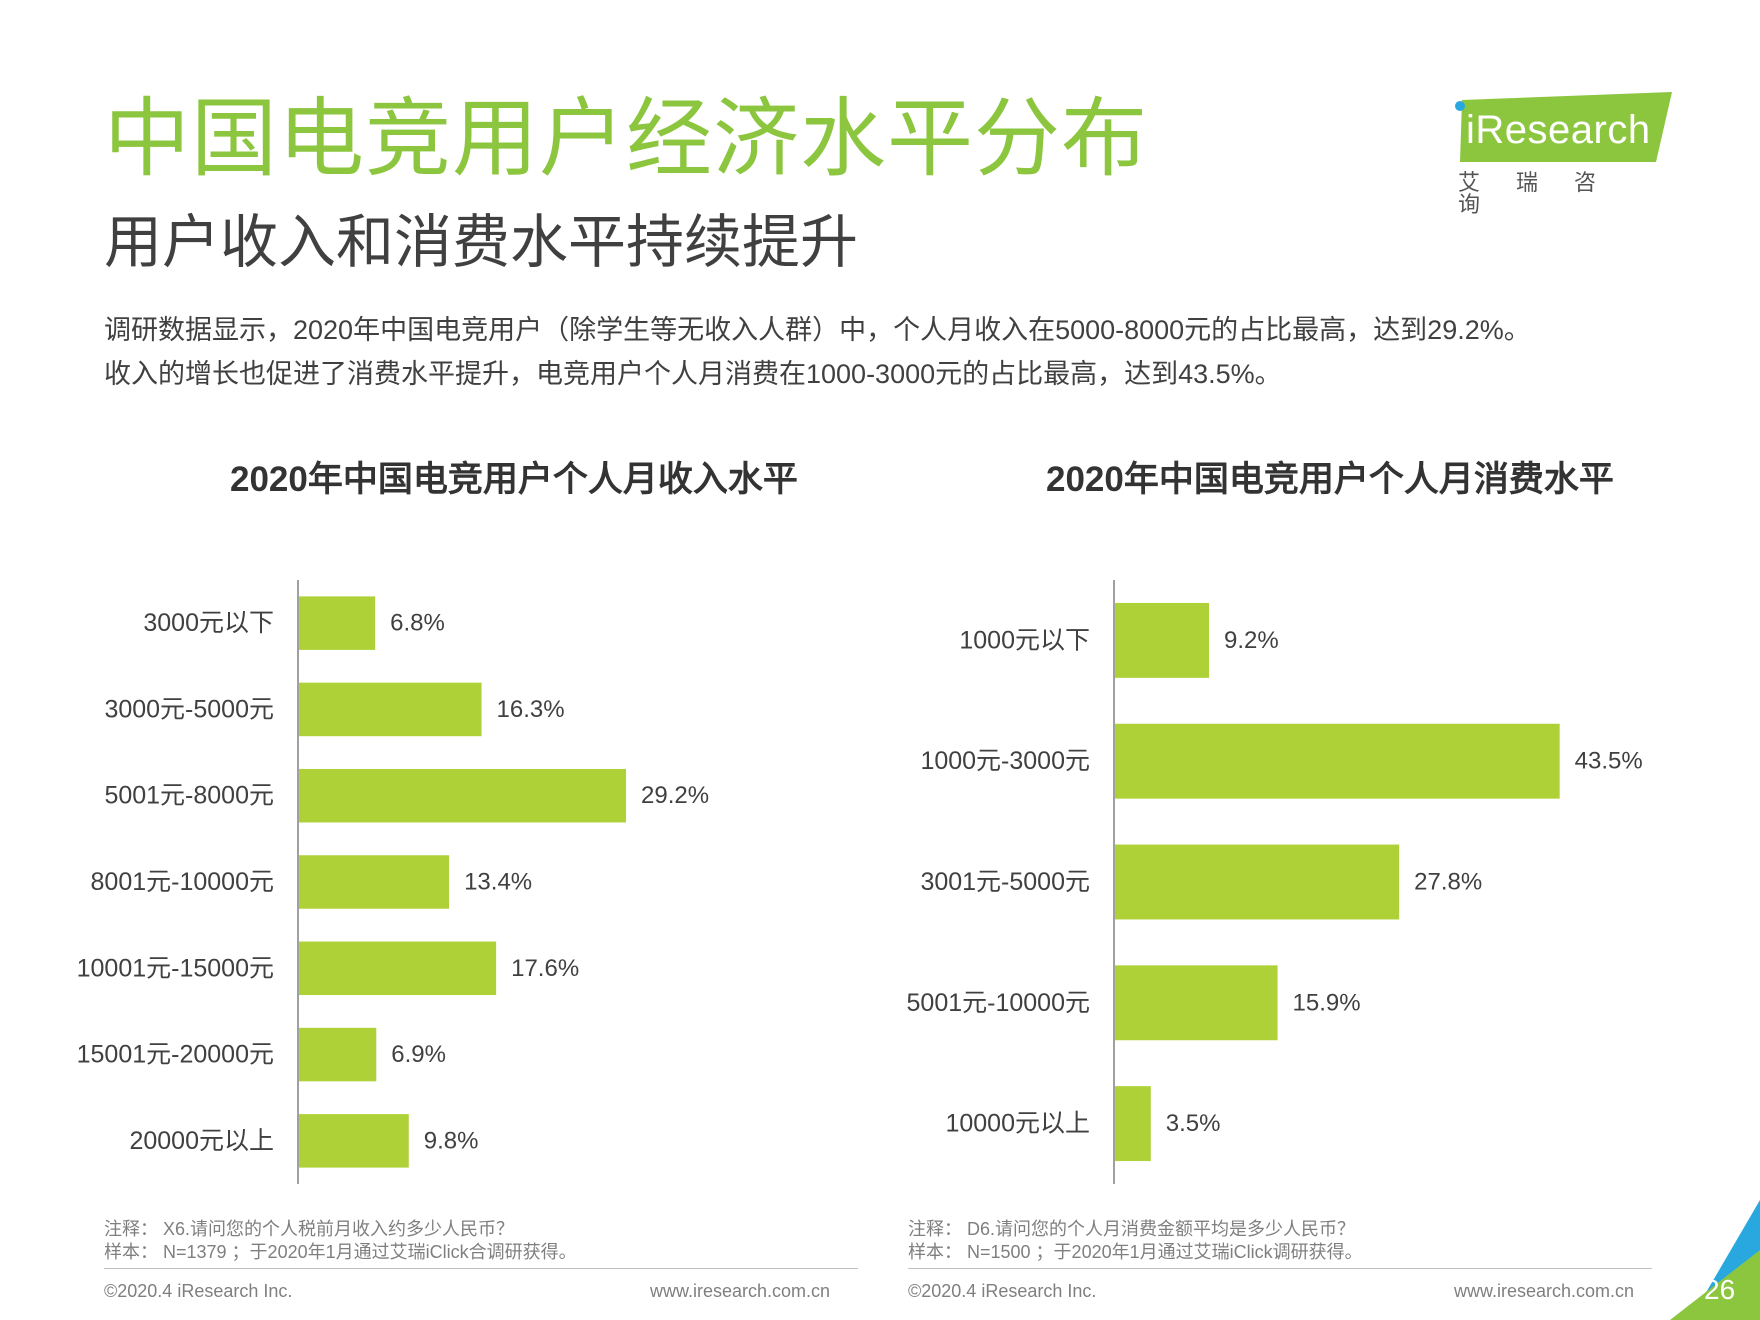 The width and height of the screenshot is (1760, 1320). Describe the element at coordinates (498, 882) in the screenshot. I see `data-label: 13.4%` at that location.